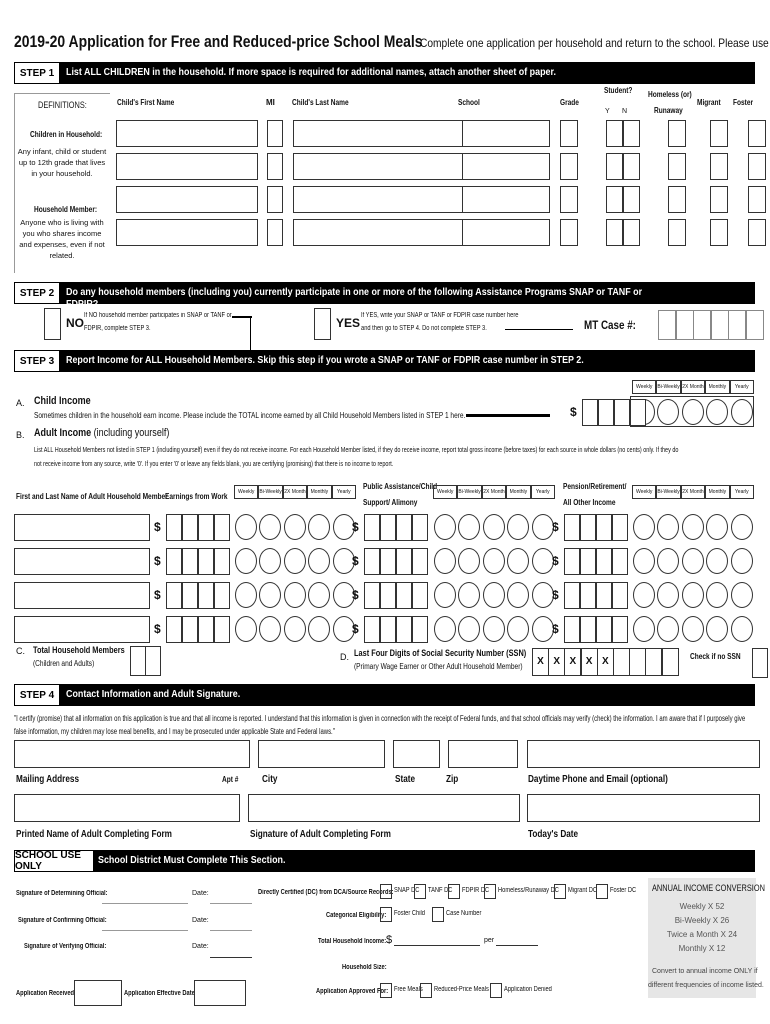  Describe the element at coordinates (438, 914) in the screenshot. I see `checkbox-case-number` at that location.